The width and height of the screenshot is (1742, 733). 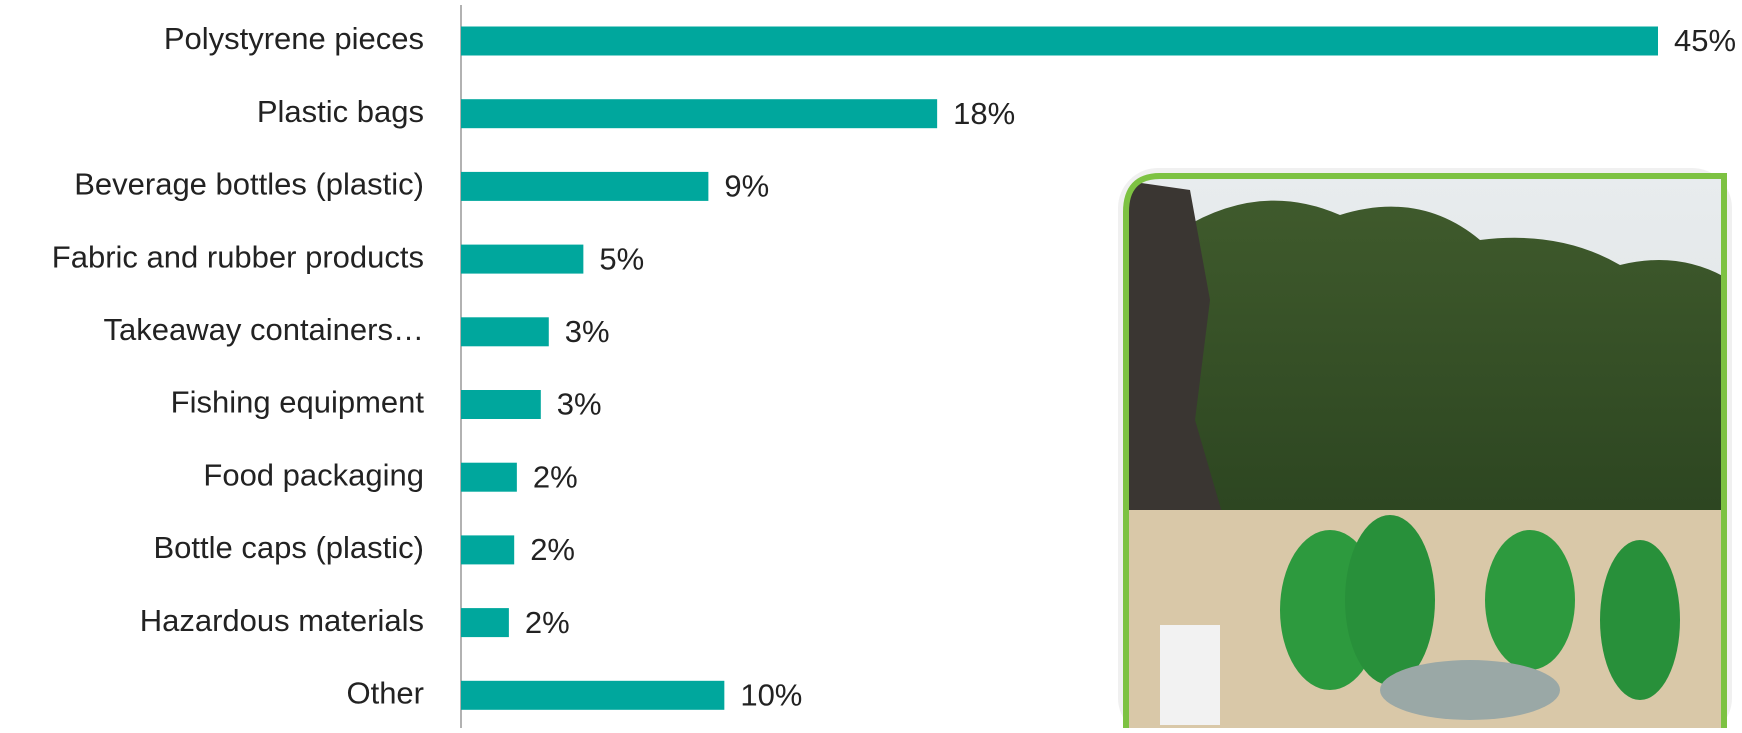 What do you see at coordinates (282, 620) in the screenshot?
I see `category-label: Hazardous materials` at bounding box center [282, 620].